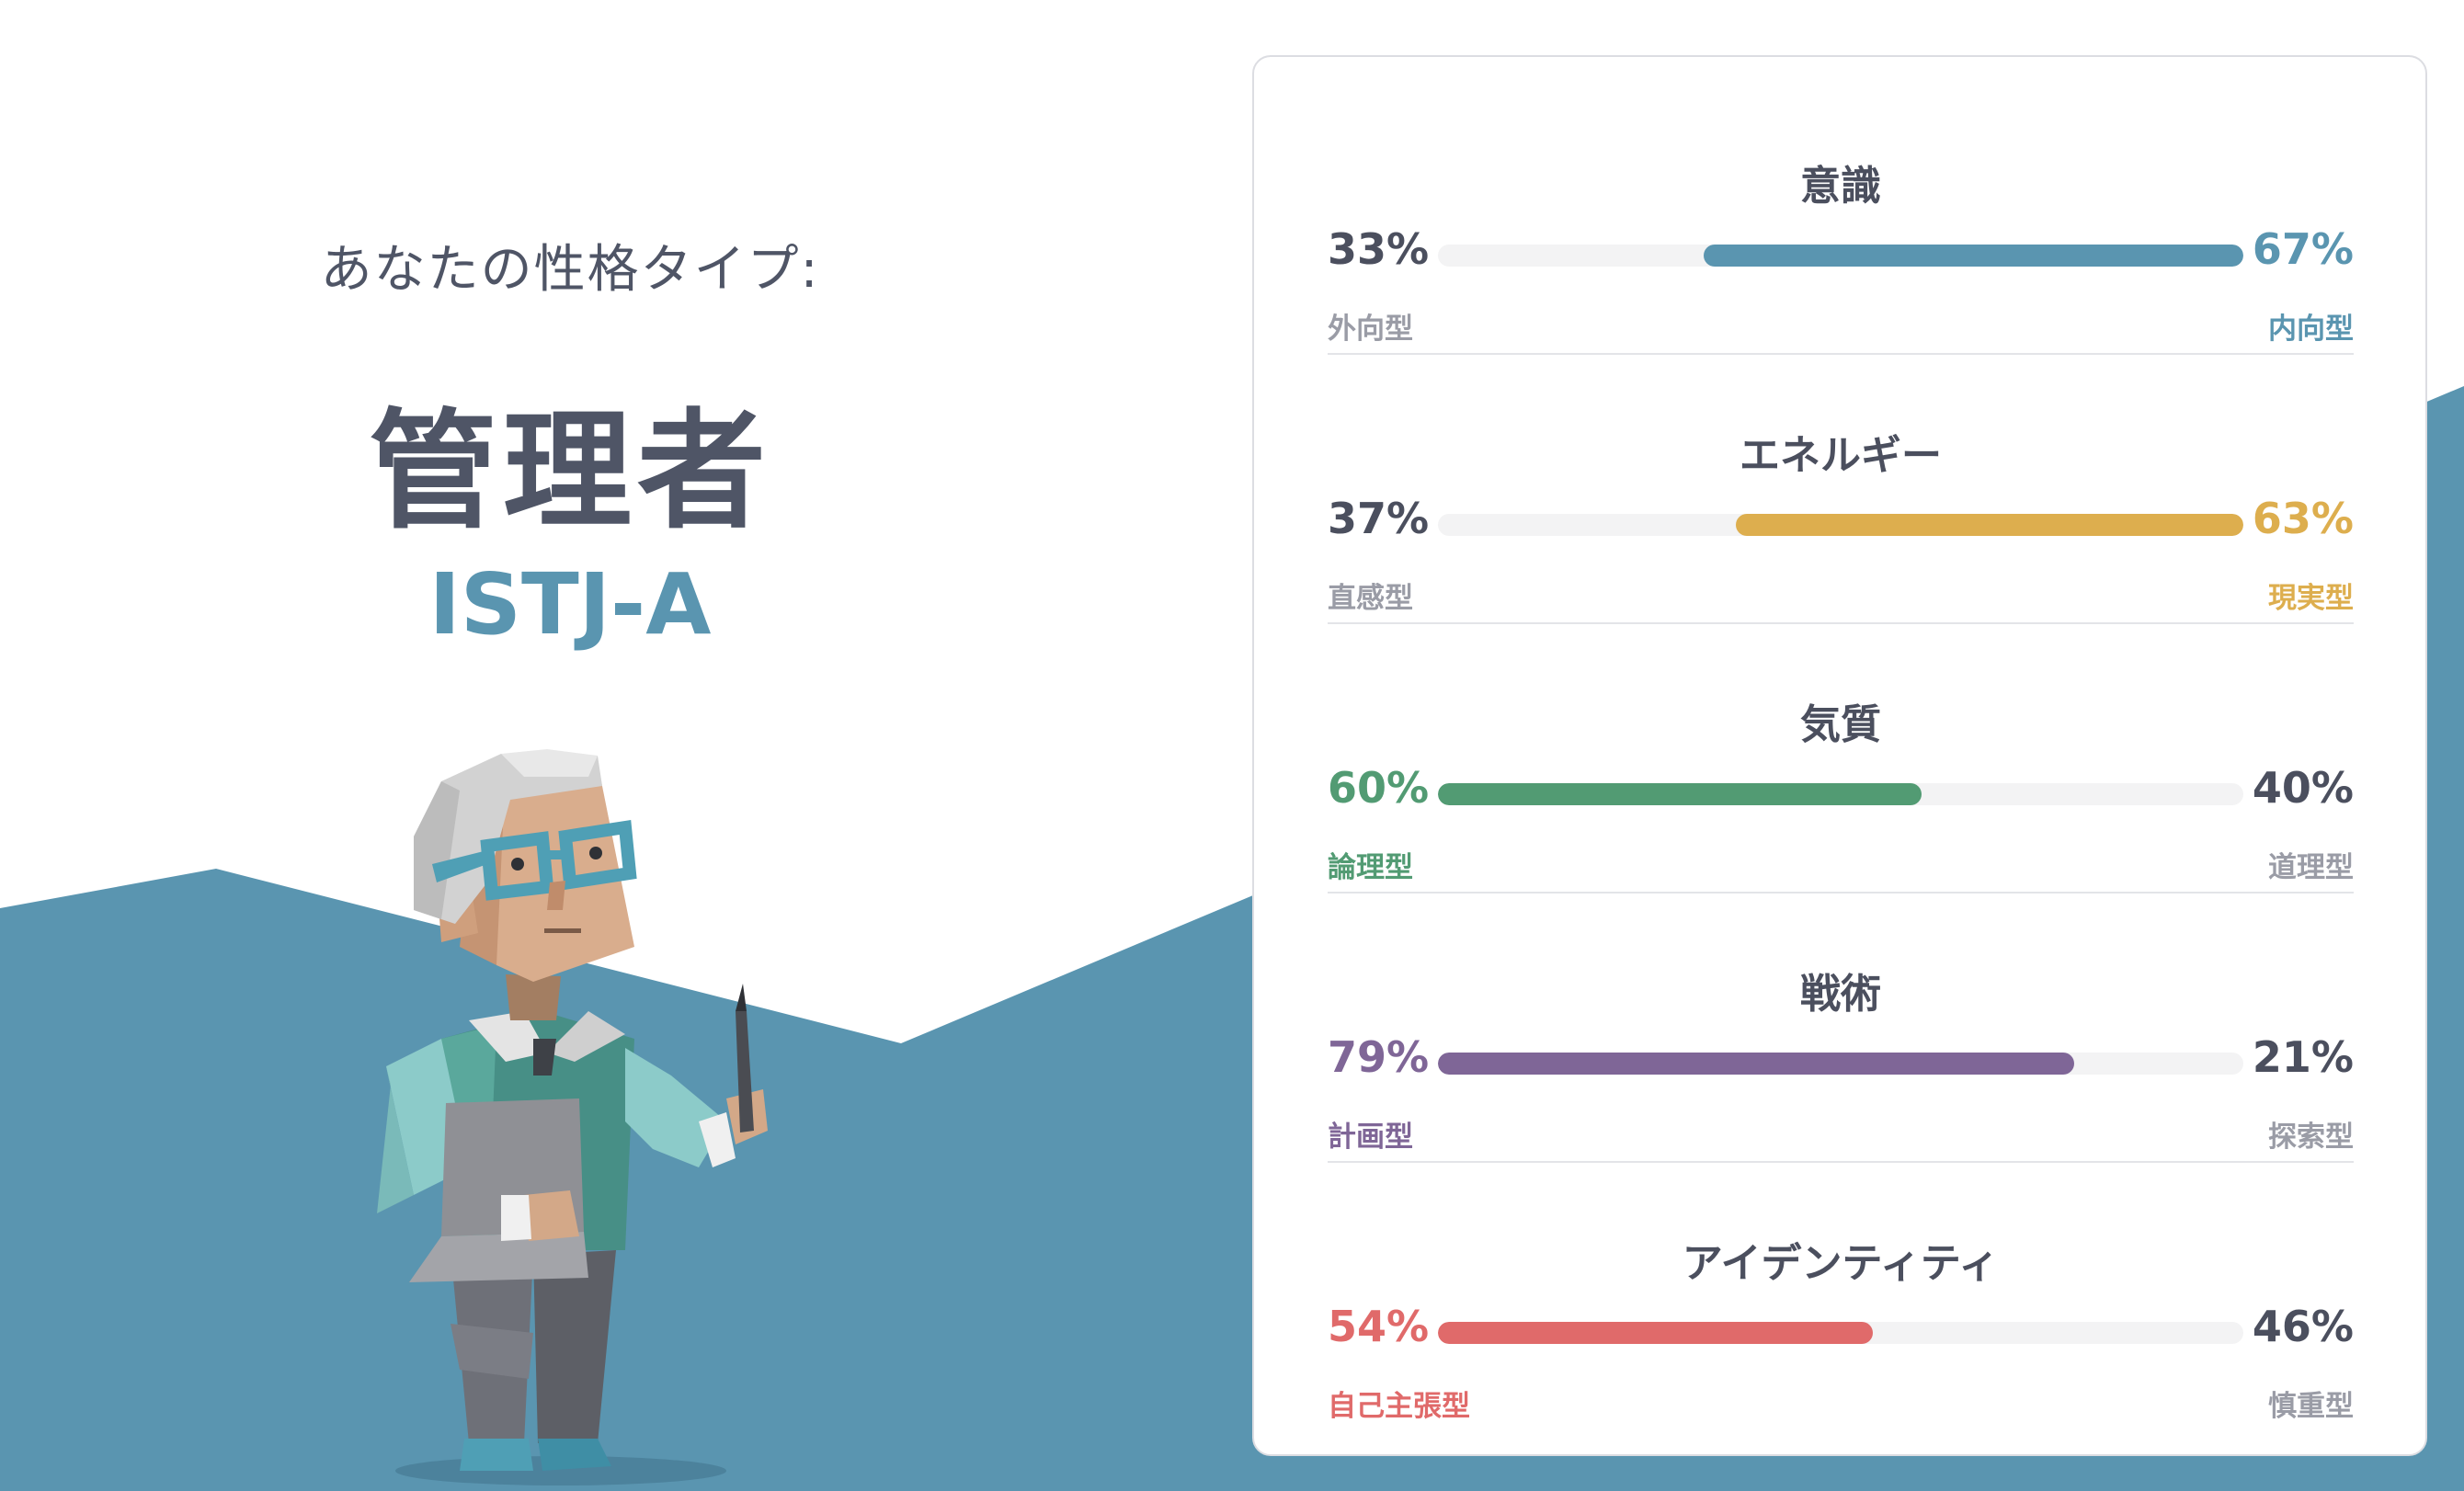 Image resolution: width=2464 pixels, height=1491 pixels. What do you see at coordinates (572, 1117) in the screenshot?
I see `administrator-character-icon` at bounding box center [572, 1117].